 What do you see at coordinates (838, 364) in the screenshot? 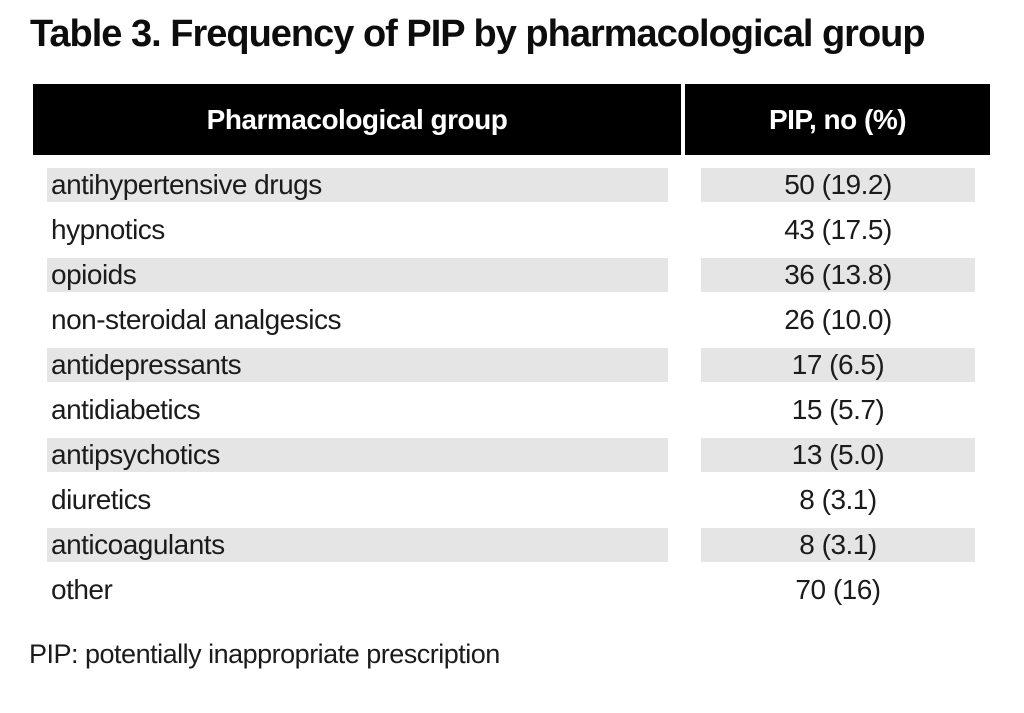
I see `pip-cell: 17 (6.5)` at bounding box center [838, 364].